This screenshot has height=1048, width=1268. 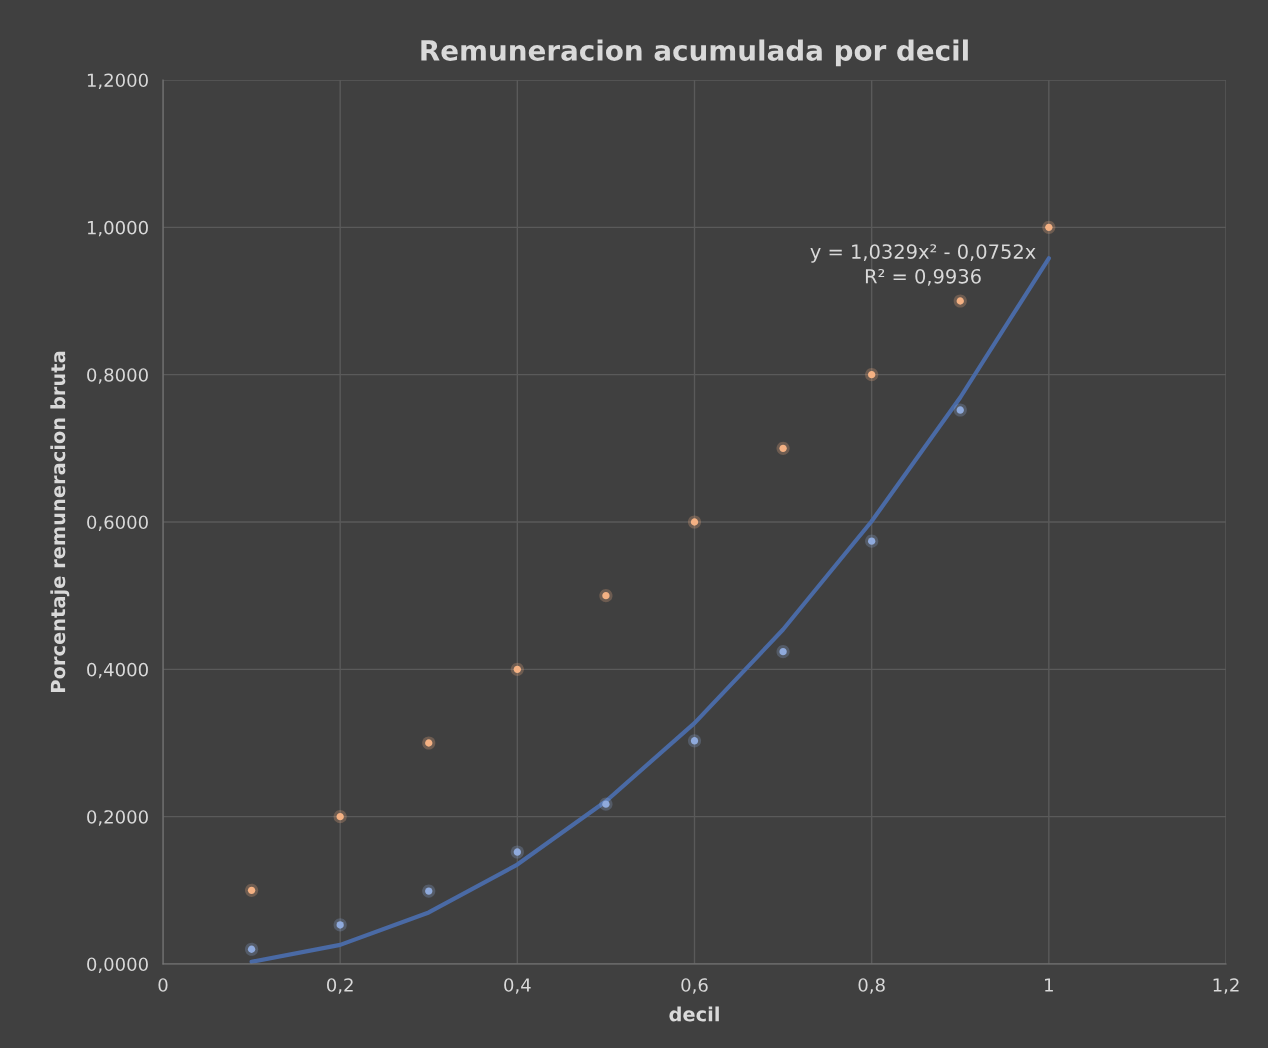 What do you see at coordinates (340, 986) in the screenshot?
I see `x-tick-label: 0,2` at bounding box center [340, 986].